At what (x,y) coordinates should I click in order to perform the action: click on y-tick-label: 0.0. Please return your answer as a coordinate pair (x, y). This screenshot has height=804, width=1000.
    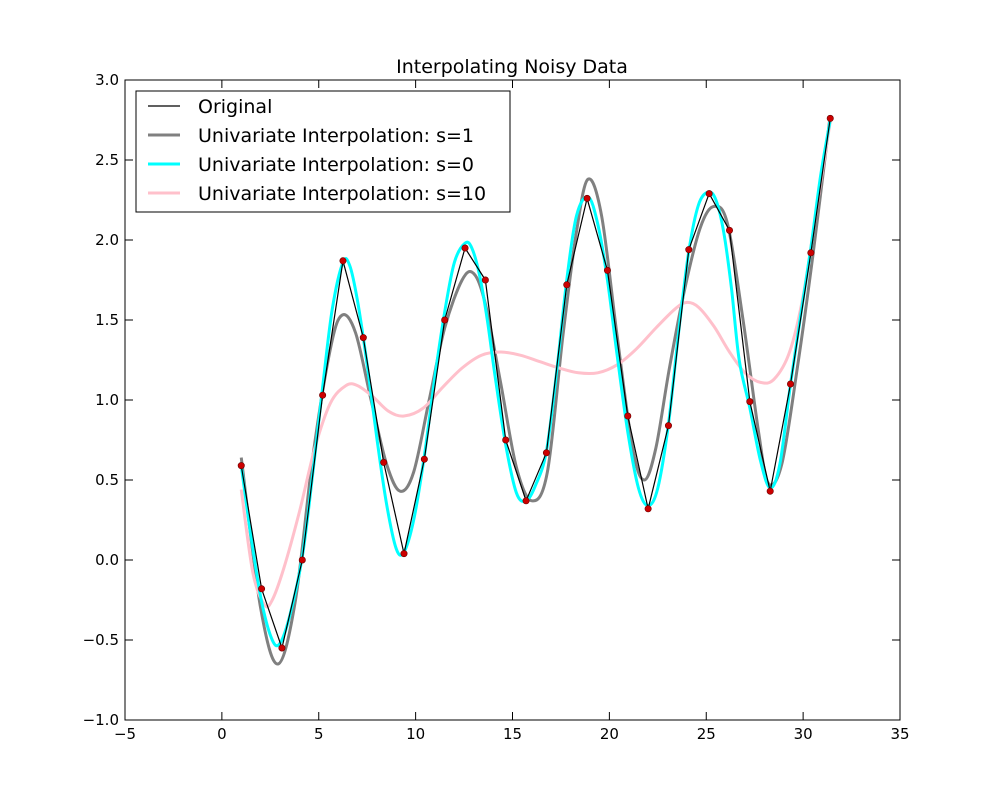
    Looking at the image, I should click on (107, 560).